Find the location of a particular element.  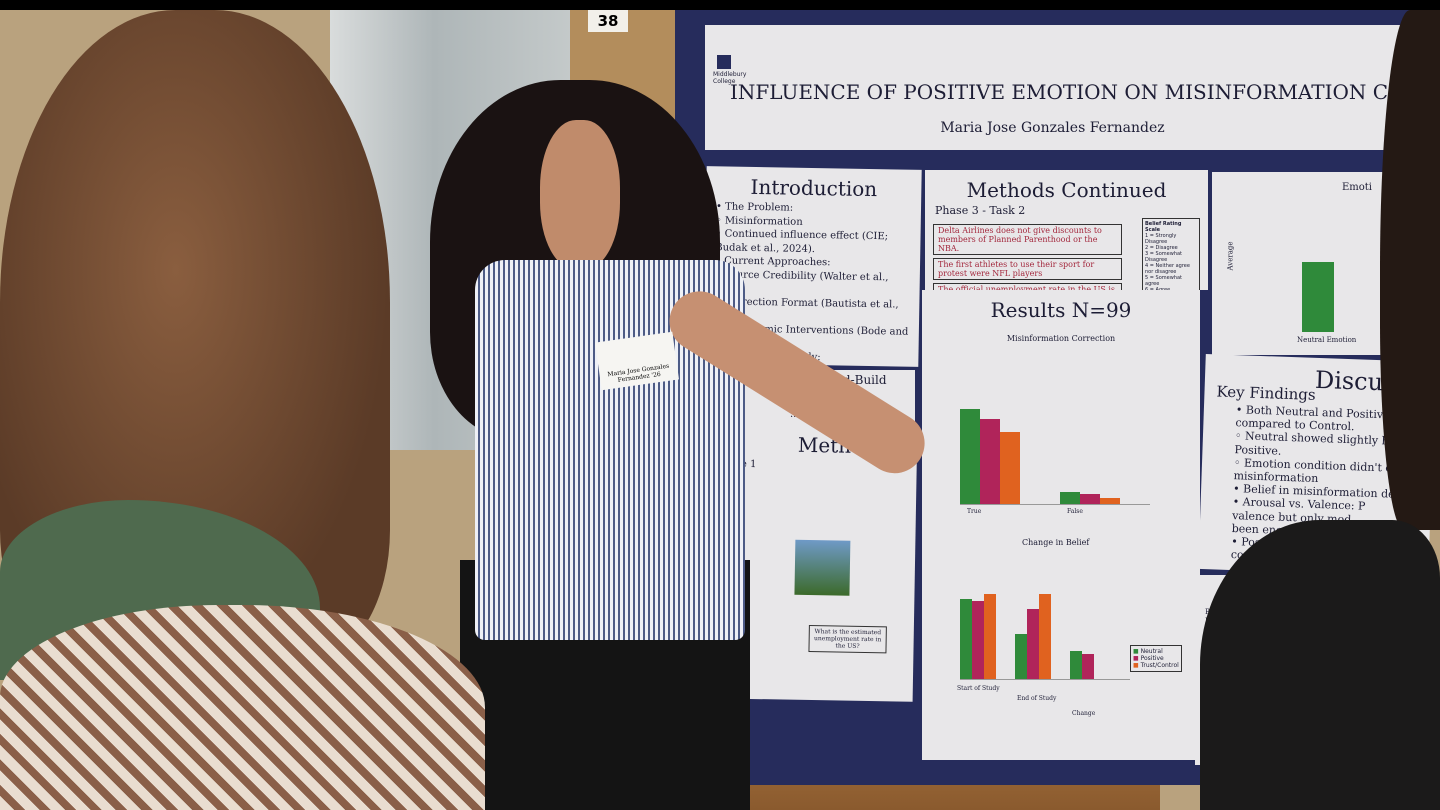

emotion-chart-title: Emoti is located at coordinates (1357, 187).